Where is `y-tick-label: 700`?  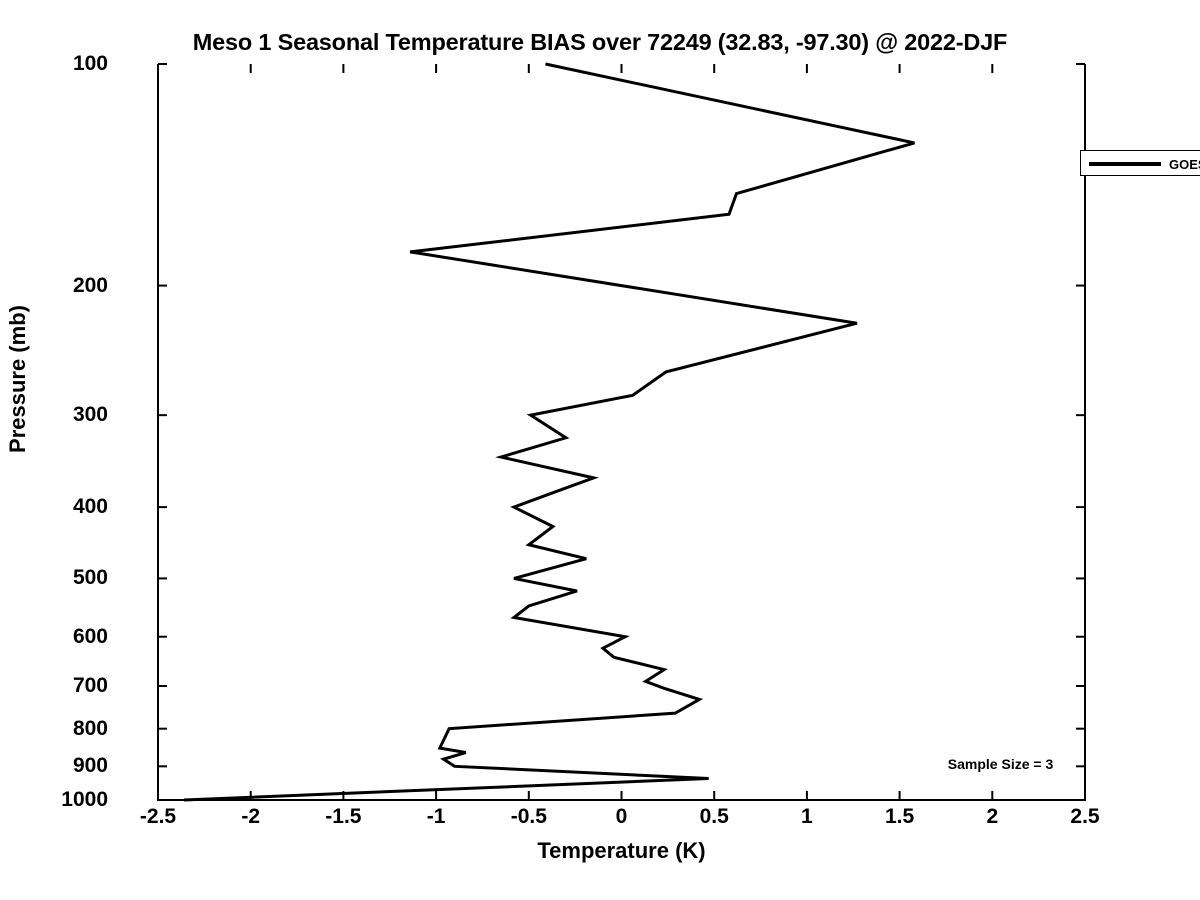
y-tick-label: 700 is located at coordinates (90, 685).